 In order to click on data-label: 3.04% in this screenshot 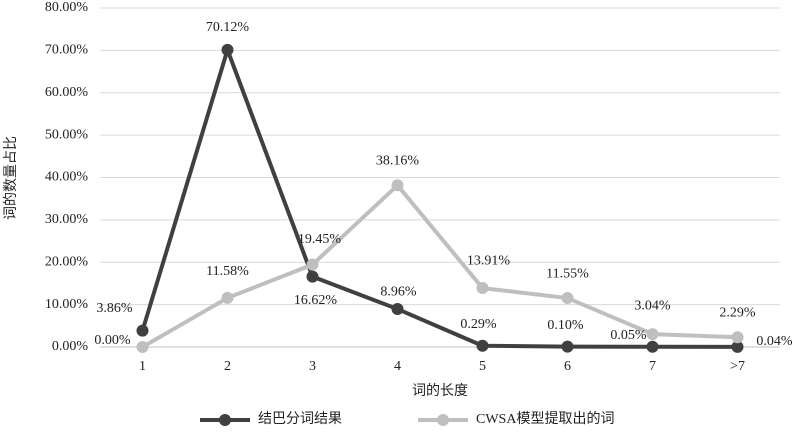, I will do `click(652, 305)`.